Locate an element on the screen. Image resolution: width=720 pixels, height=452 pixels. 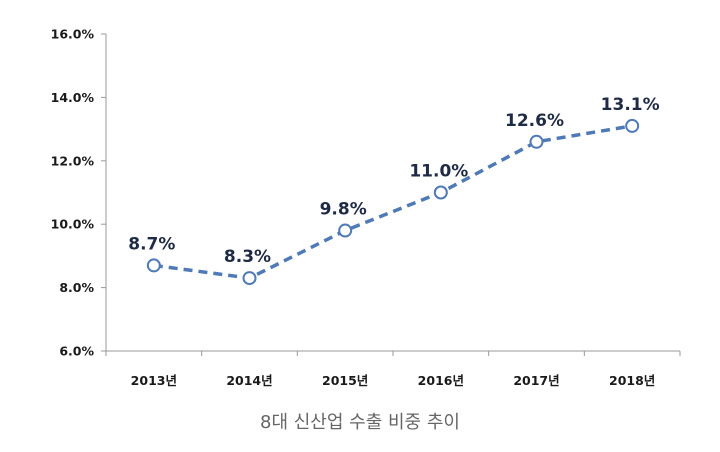
y-tick-label: 8.0% is located at coordinates (76, 287).